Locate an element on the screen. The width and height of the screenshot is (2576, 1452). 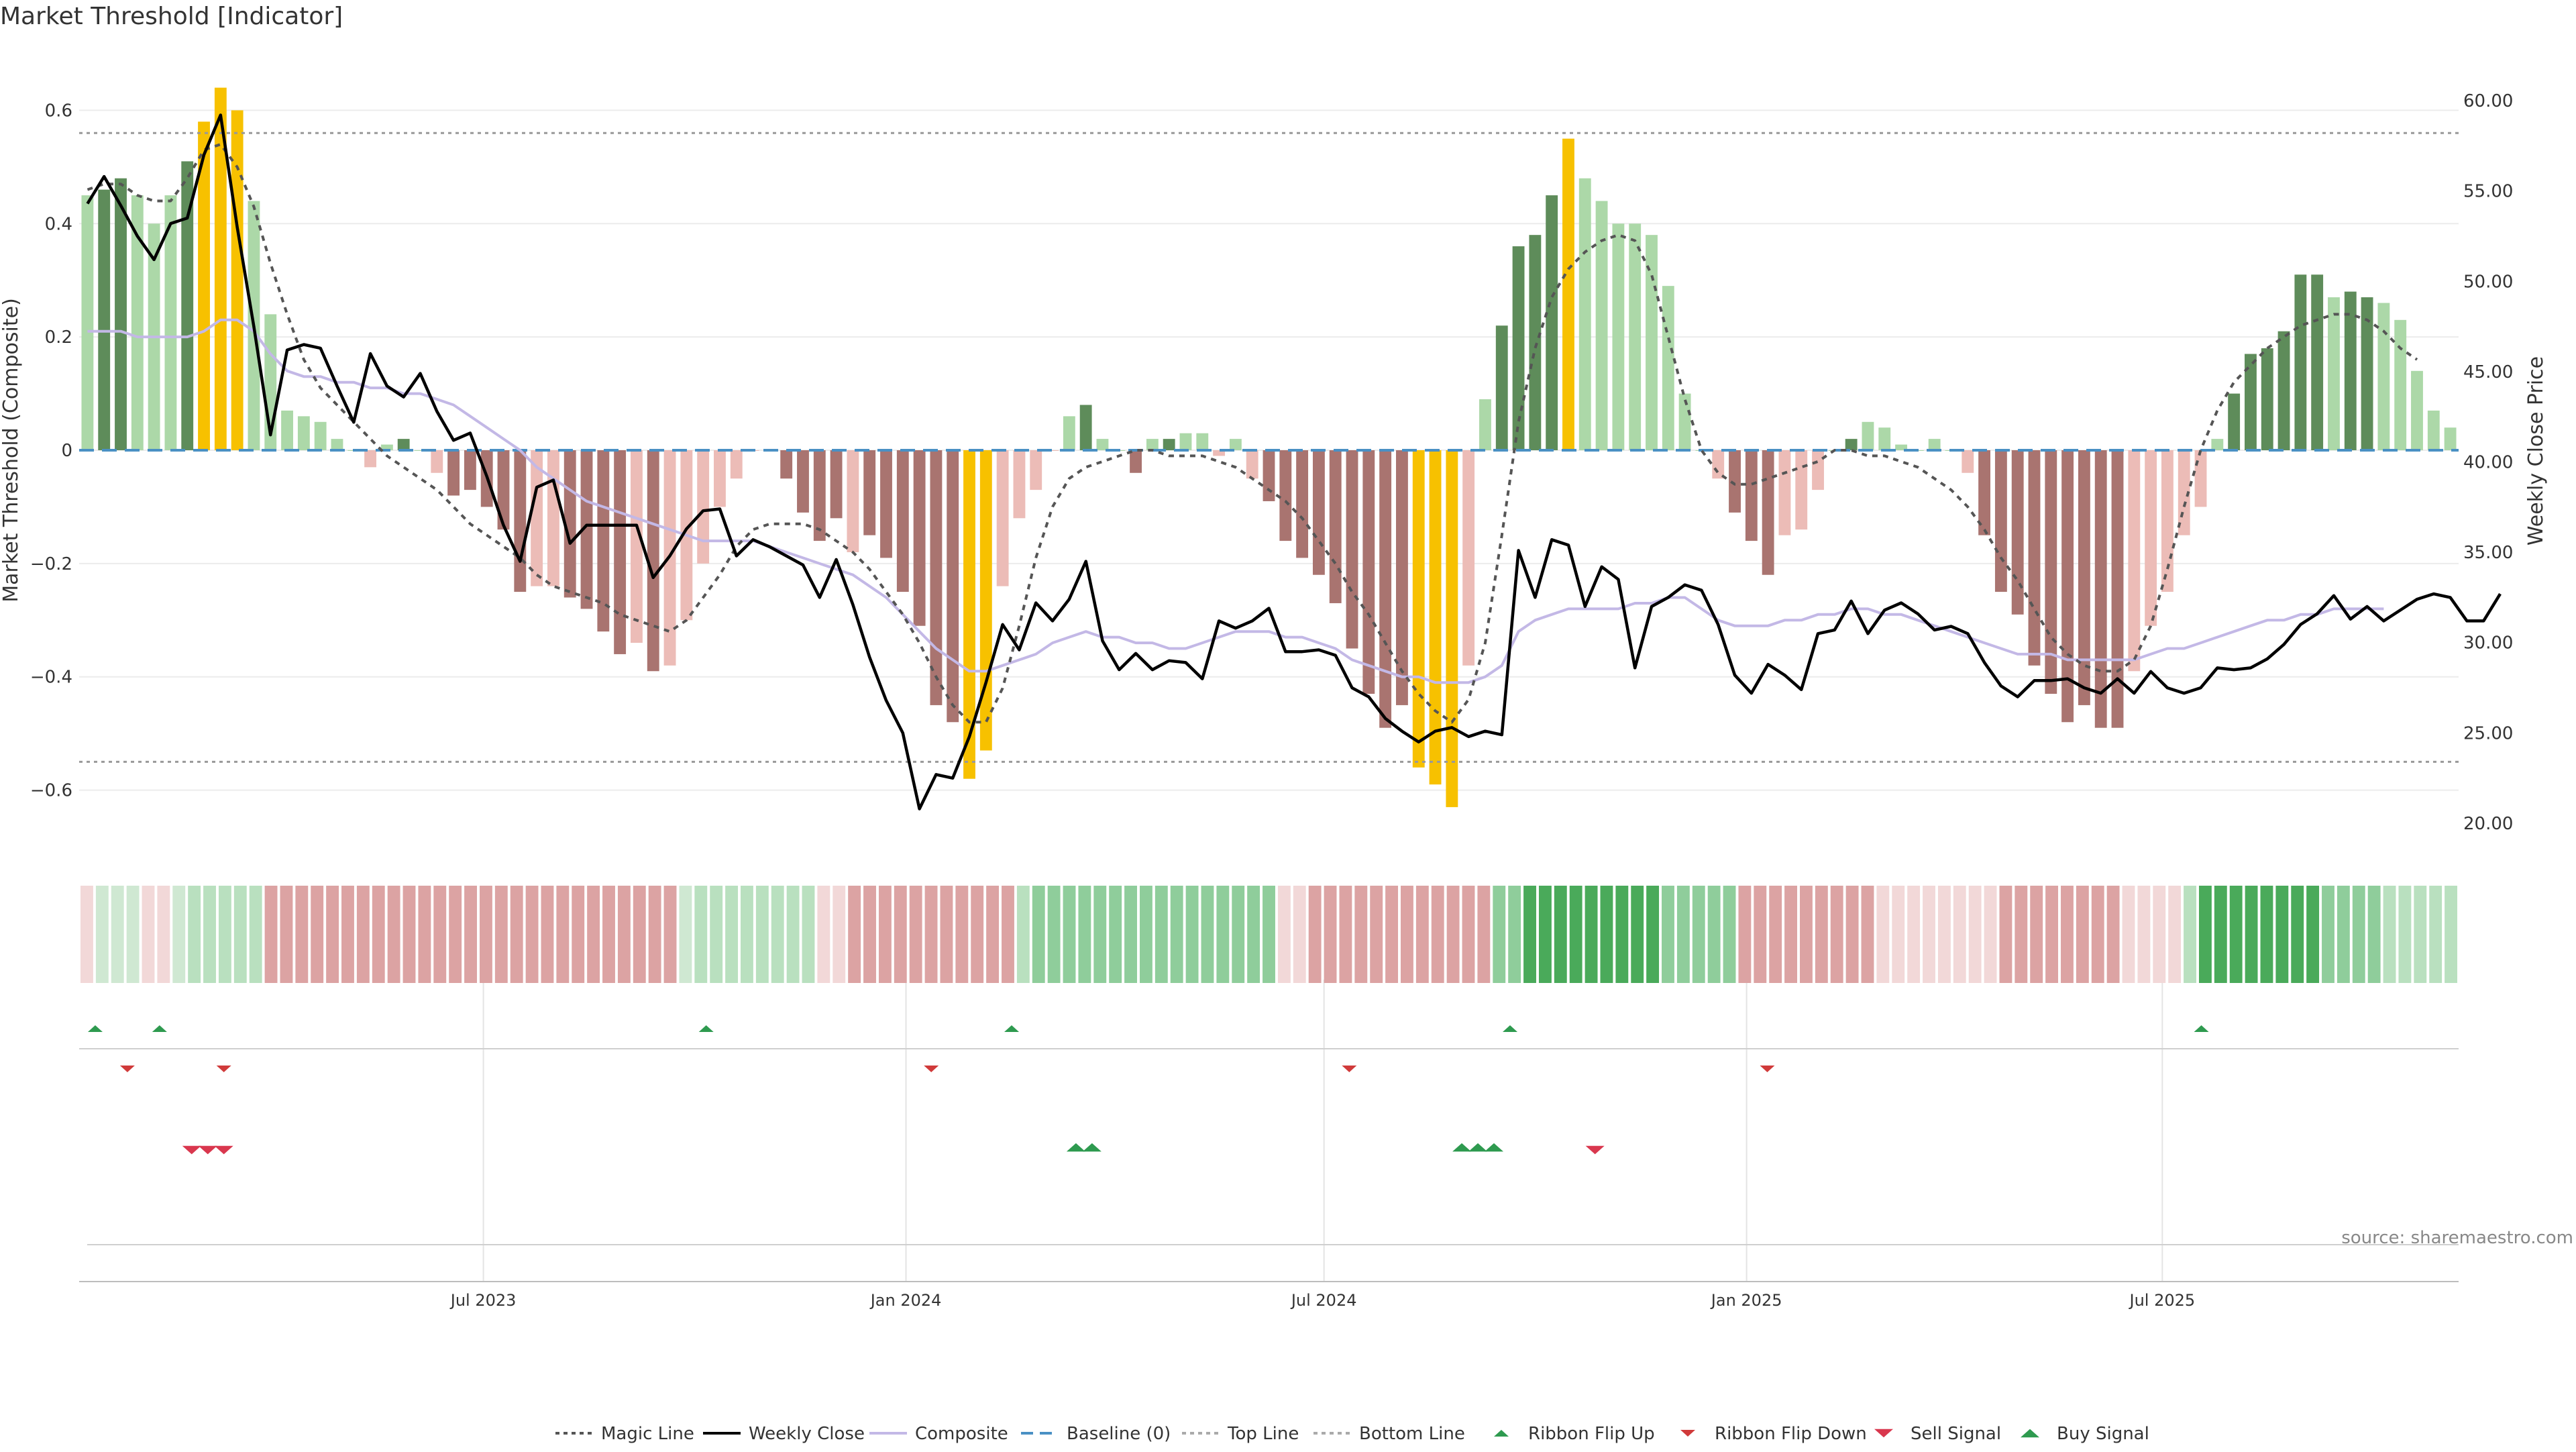
y2-tick-label: 55.00 is located at coordinates (2488, 192).